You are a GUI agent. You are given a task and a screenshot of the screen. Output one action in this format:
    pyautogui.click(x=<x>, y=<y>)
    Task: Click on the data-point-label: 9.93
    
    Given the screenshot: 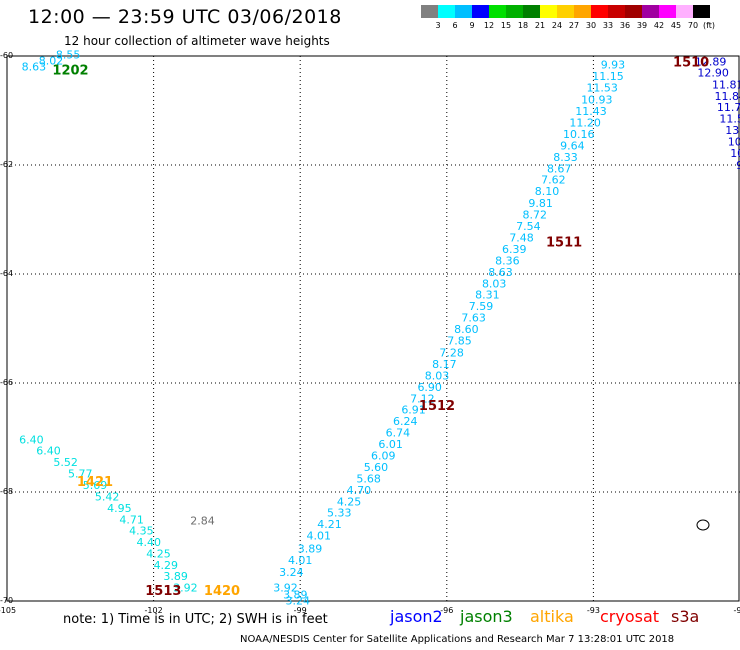 What is the action you would take?
    pyautogui.click(x=613, y=65)
    